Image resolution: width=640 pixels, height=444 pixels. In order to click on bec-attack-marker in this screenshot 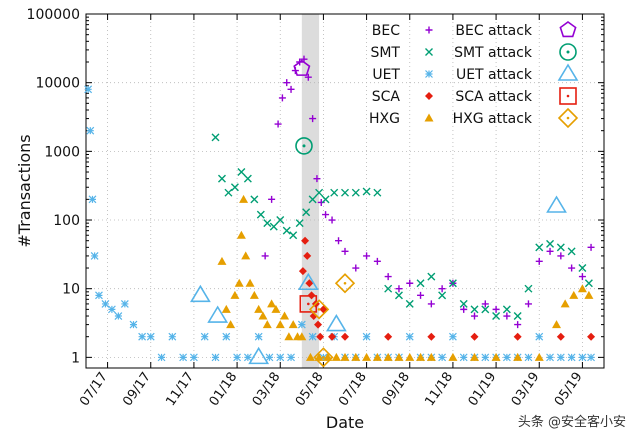, I will do `click(302, 67)`.